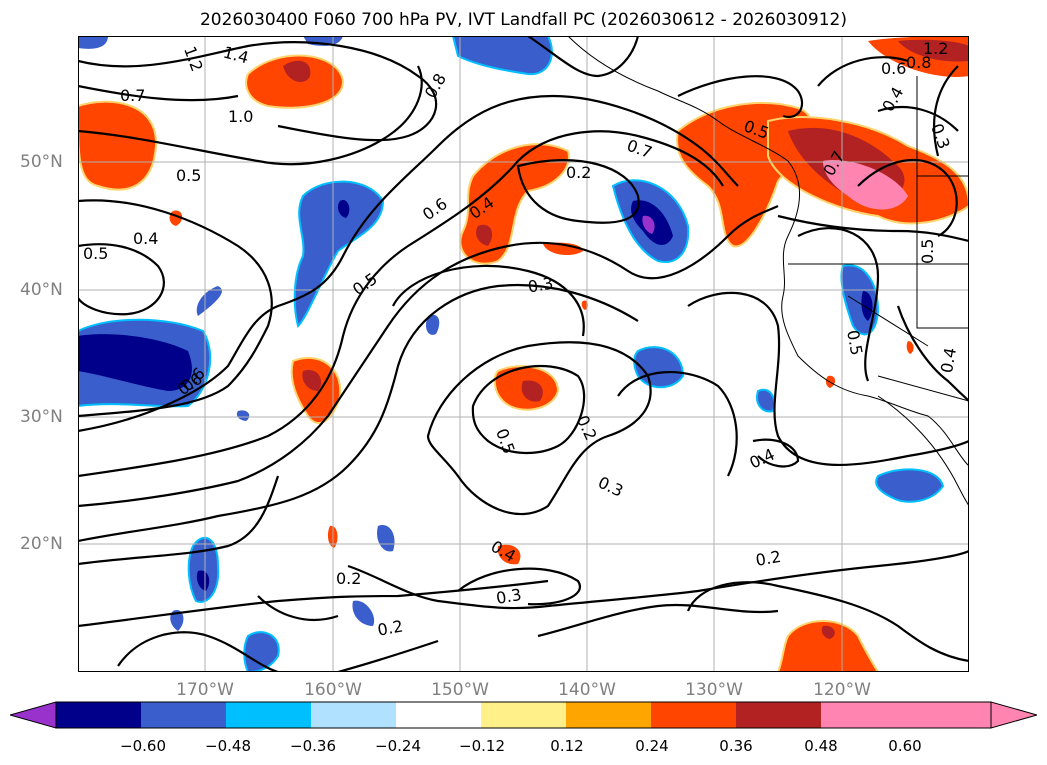  Describe the element at coordinates (652, 746) in the screenshot. I see `colorbar-tick: 0.24` at that location.